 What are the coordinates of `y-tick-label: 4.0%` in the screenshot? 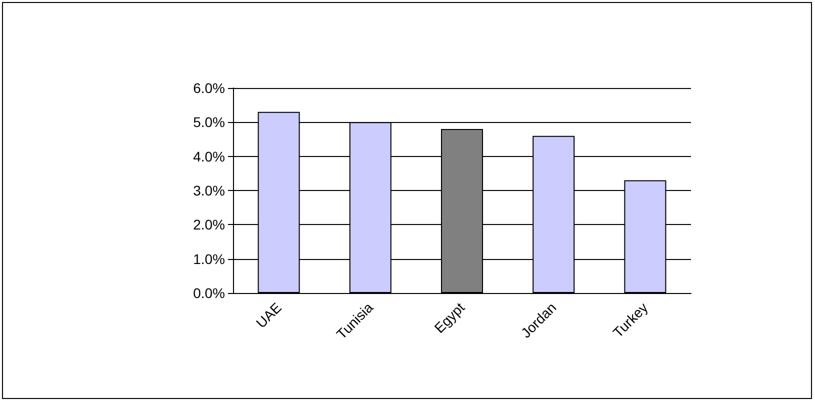 It's located at (209, 156).